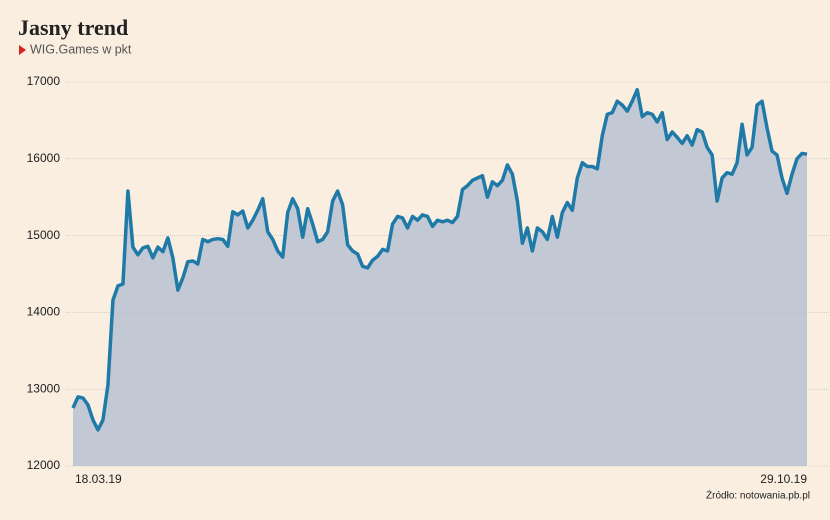 The image size is (830, 520). Describe the element at coordinates (44, 158) in the screenshot. I see `y-tick-label: 16000` at that location.